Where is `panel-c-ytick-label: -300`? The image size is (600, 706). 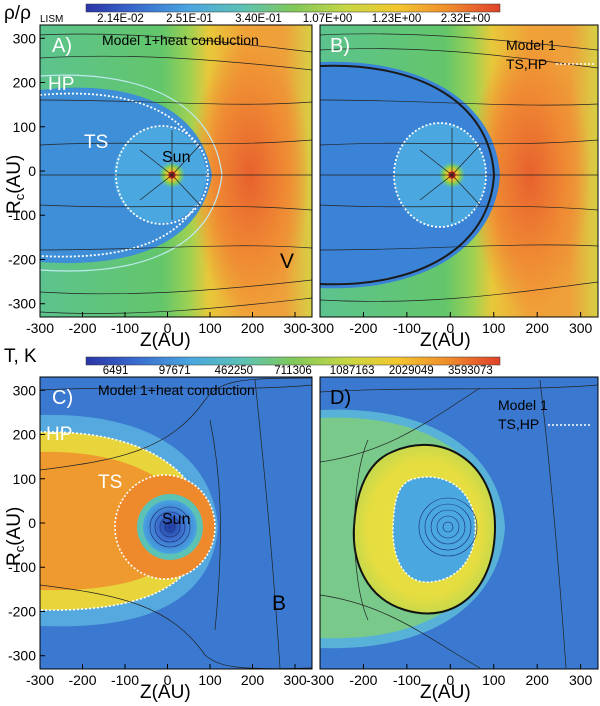 panel-c-ytick-label: -300 is located at coordinates (22, 656).